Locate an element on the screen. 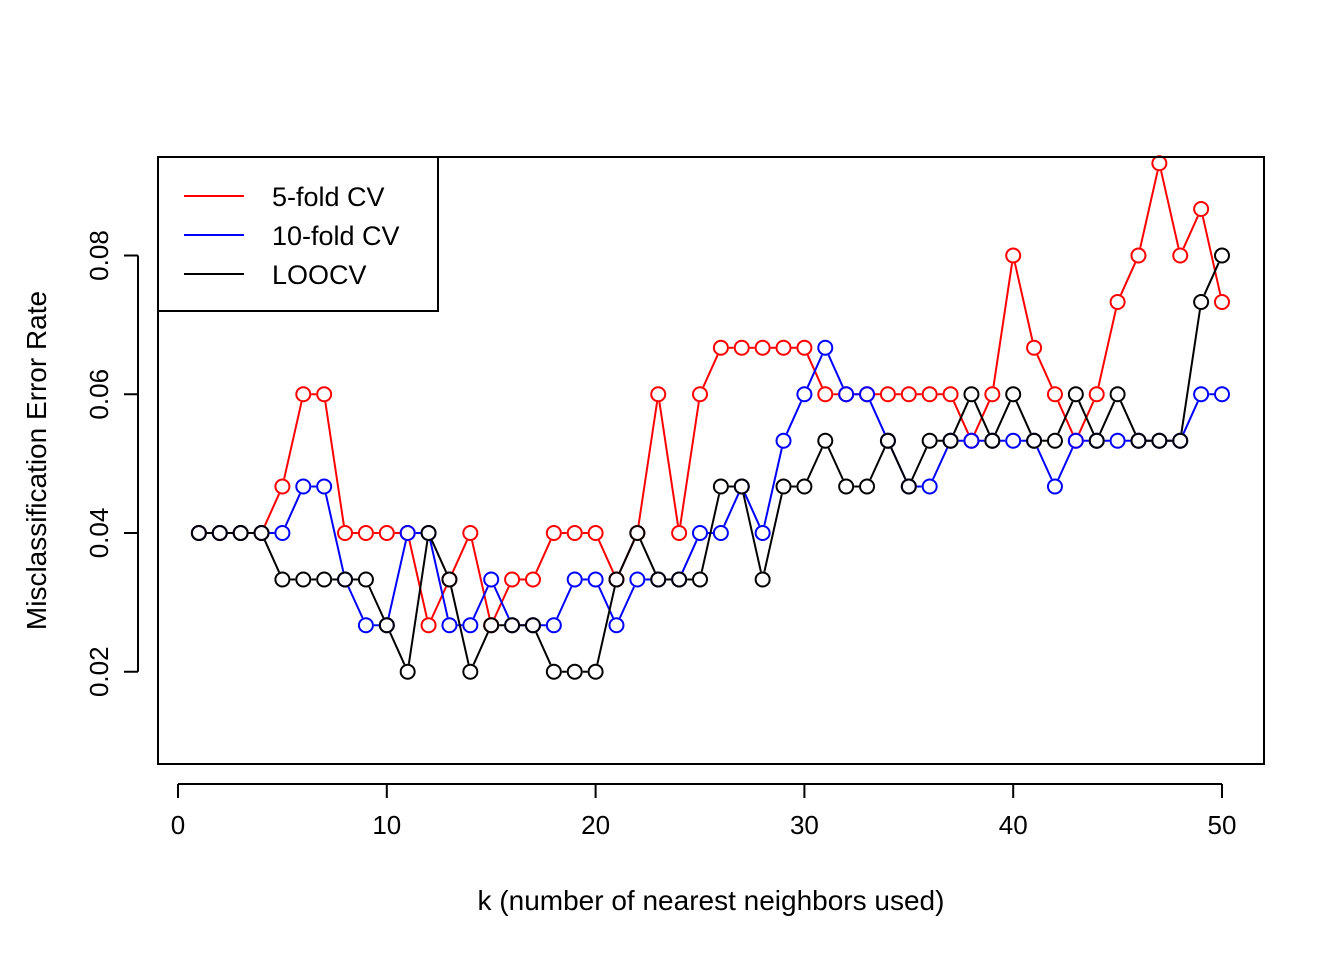 The width and height of the screenshot is (1344, 960). legend: 5-fold CV 10-fold CV LOOCV is located at coordinates (298, 234).